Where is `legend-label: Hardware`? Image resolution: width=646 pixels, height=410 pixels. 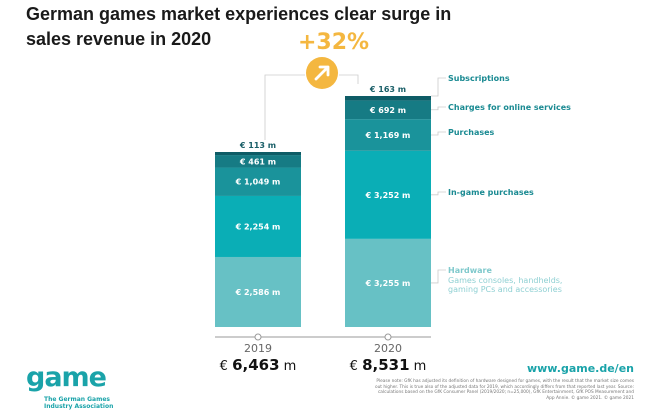 legend-label: Hardware is located at coordinates (470, 270).